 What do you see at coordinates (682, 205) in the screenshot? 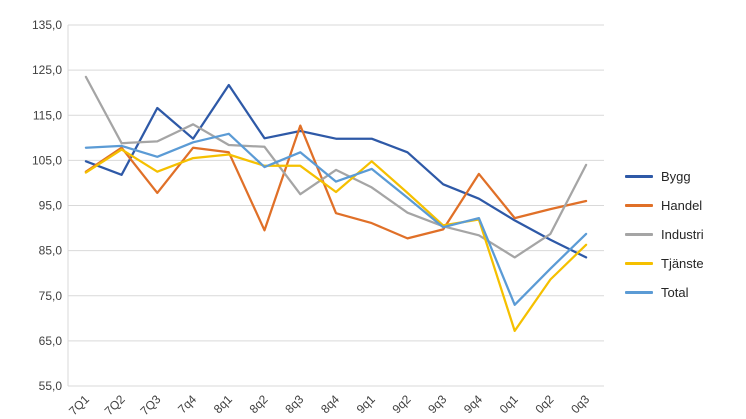
I see `legend-label-handel: Handel` at bounding box center [682, 205].